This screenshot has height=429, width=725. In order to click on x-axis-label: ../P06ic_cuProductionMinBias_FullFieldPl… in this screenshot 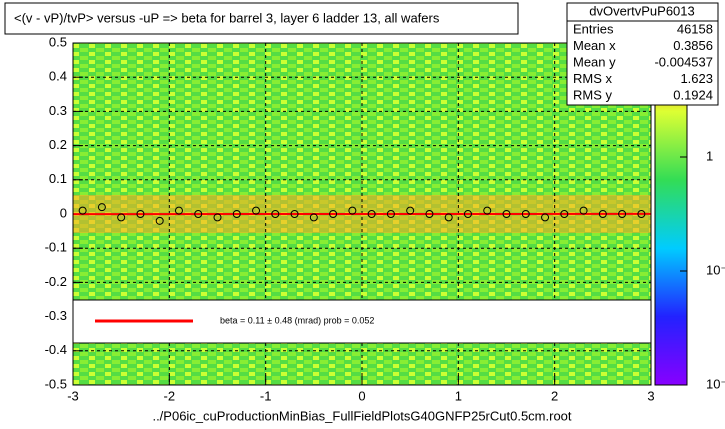, I will do `click(361, 415)`.